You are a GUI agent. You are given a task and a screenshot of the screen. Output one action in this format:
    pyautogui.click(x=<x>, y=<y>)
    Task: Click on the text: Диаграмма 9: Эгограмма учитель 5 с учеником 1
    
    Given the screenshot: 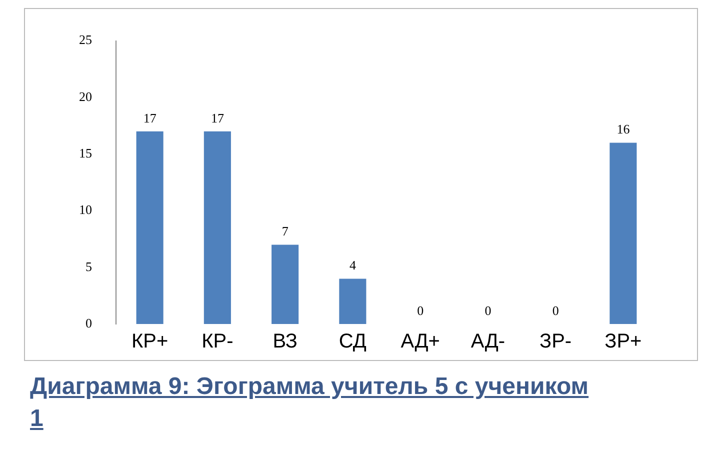 What is the action you would take?
    pyautogui.click(x=310, y=403)
    